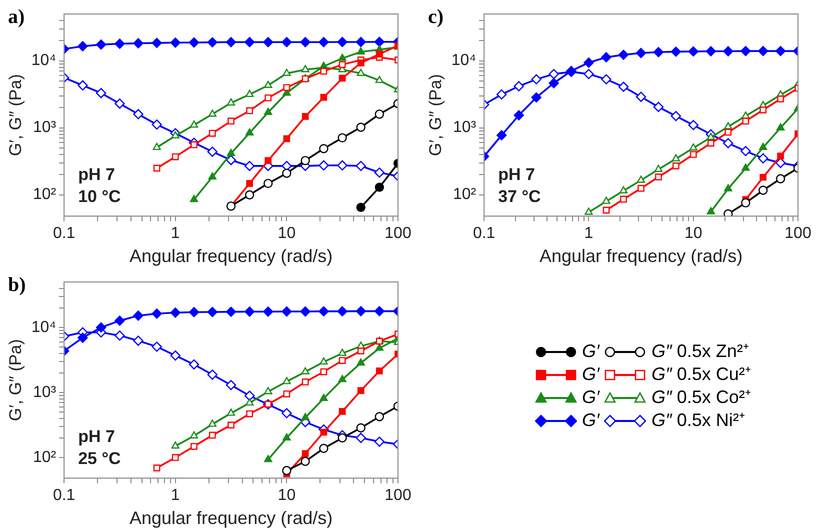 Image resolution: width=821 pixels, height=530 pixels. Describe the element at coordinates (17, 285) in the screenshot. I see `chart-title: b)` at that location.